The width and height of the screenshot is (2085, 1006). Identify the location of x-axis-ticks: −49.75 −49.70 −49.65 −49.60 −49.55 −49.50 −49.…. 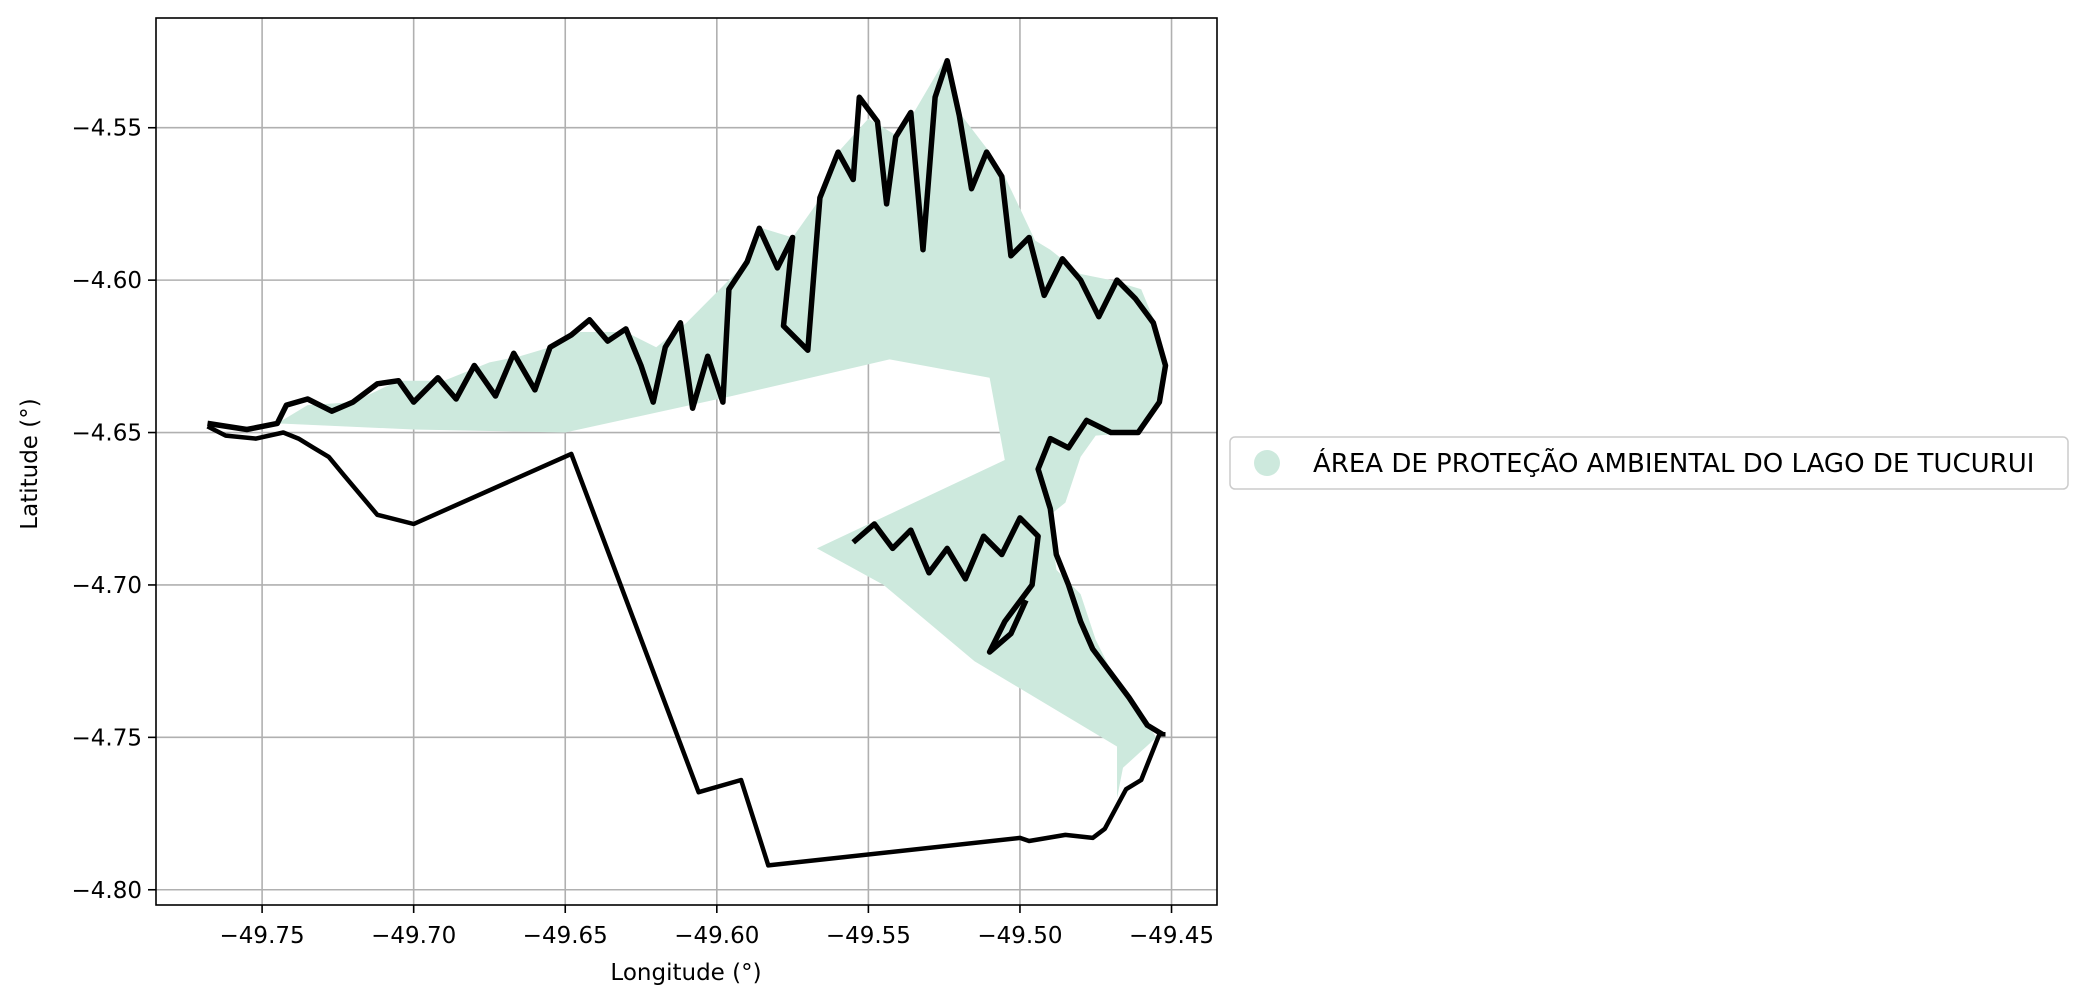
(717, 927).